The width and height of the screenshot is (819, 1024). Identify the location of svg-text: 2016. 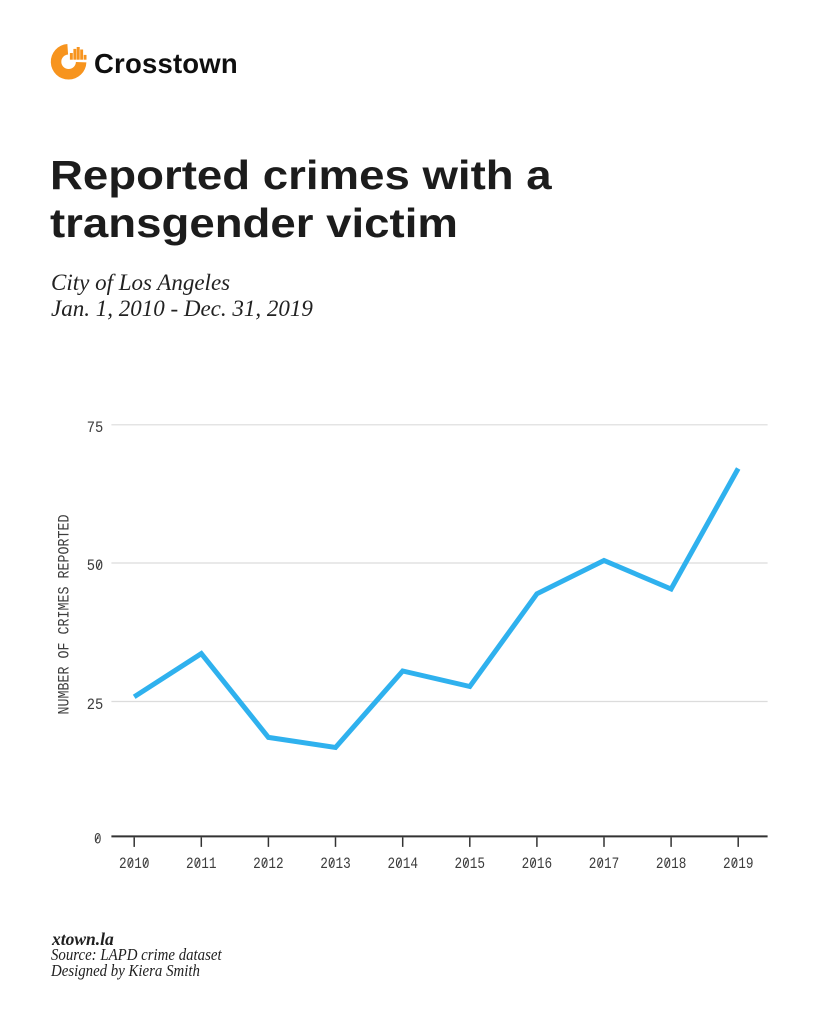
(537, 864).